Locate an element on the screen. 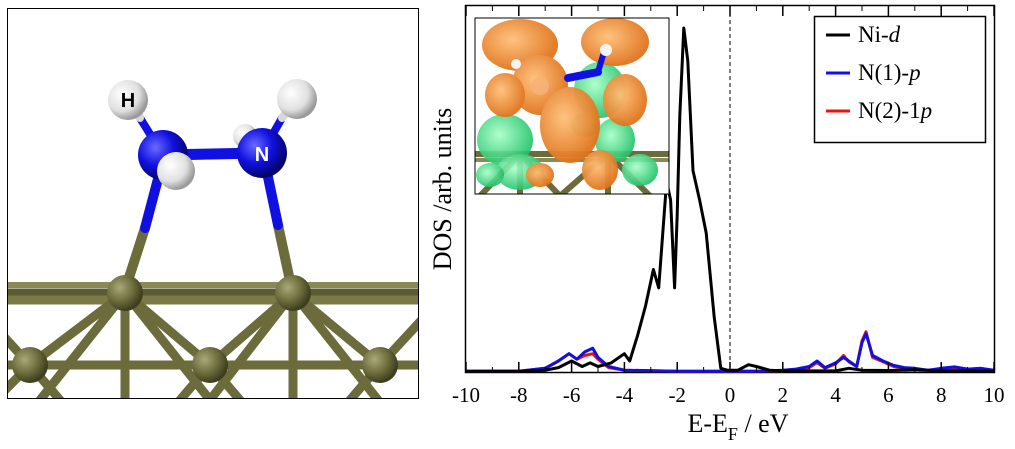  x-tick-label: 0 is located at coordinates (730, 395).